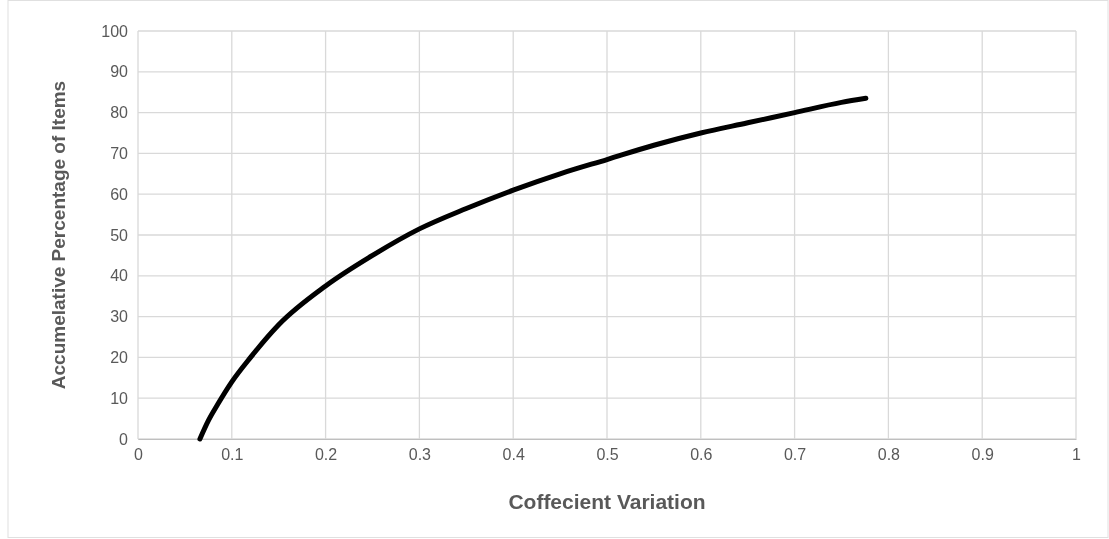 This screenshot has width=1109, height=539. What do you see at coordinates (119, 398) in the screenshot?
I see `y-tick-label: 10` at bounding box center [119, 398].